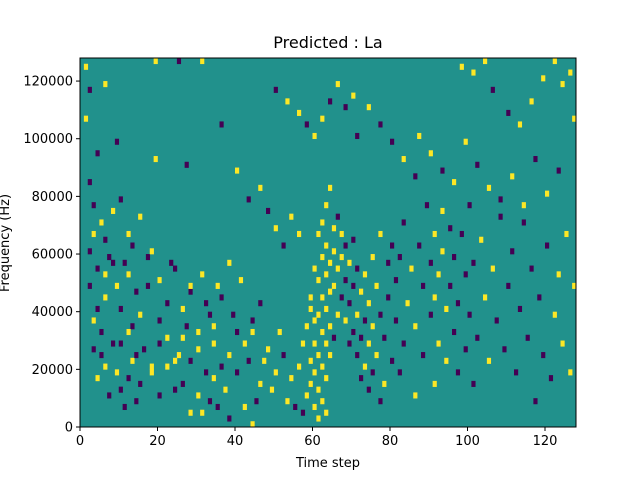  What do you see at coordinates (327, 42) in the screenshot?
I see `chart-title: Predicted : La` at bounding box center [327, 42].